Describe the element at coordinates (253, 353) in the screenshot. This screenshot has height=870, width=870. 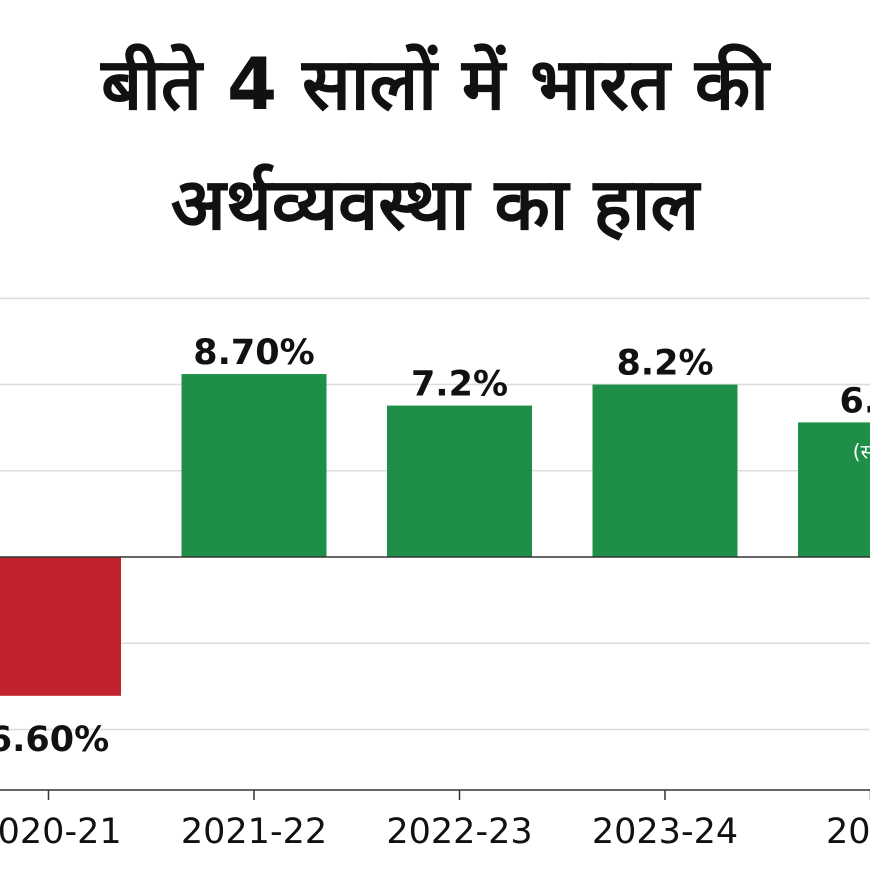
I see `value-label: 8.70%` at that location.